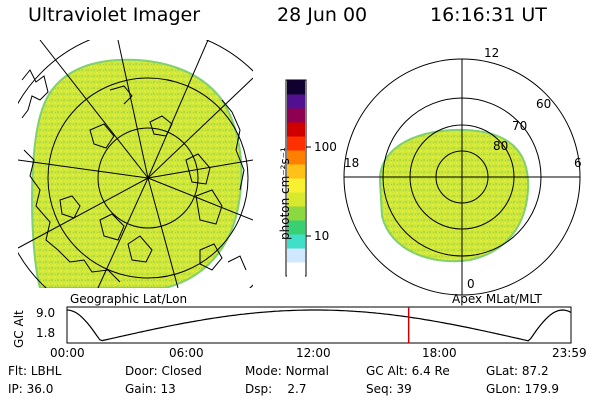 The height and width of the screenshot is (400, 600). Describe the element at coordinates (46, 313) in the screenshot. I see `altitude-ytick-top: 9.0` at that location.